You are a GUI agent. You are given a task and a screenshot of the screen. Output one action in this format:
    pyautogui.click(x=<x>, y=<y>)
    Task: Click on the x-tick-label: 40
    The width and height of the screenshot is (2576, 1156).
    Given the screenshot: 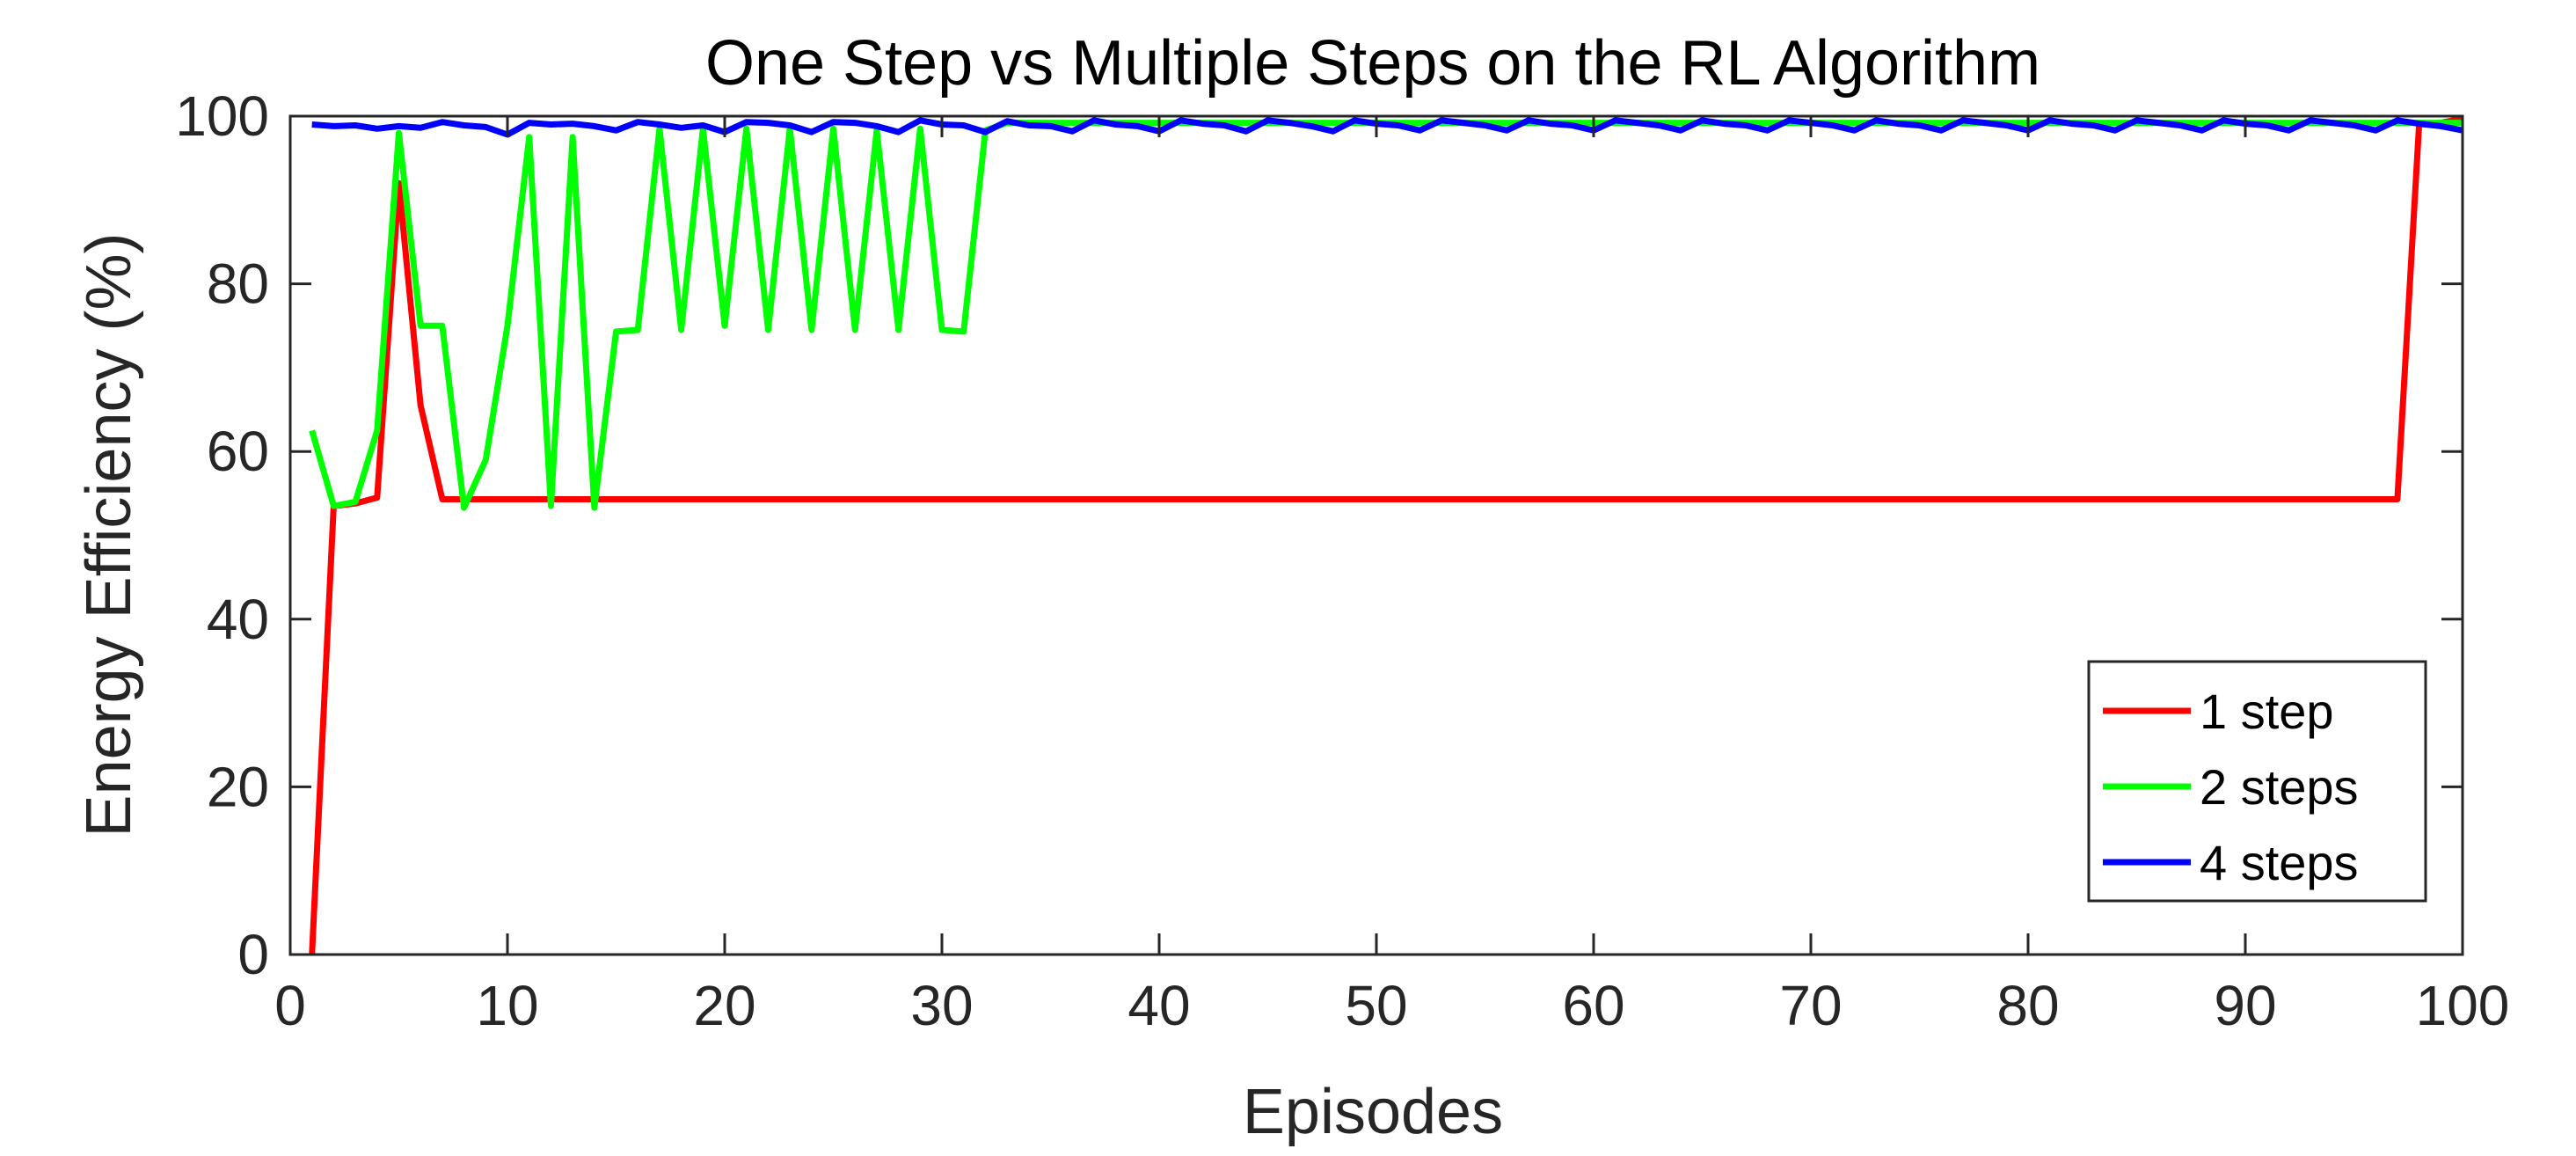 What is the action you would take?
    pyautogui.click(x=1158, y=1005)
    